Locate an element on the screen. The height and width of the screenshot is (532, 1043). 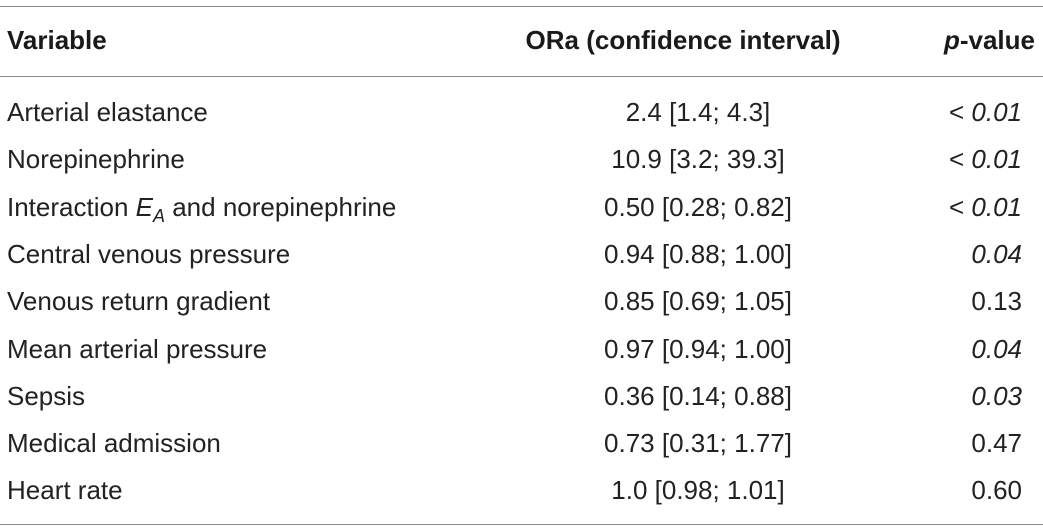
cell-variable: Venous return gradient is located at coordinates (139, 301).